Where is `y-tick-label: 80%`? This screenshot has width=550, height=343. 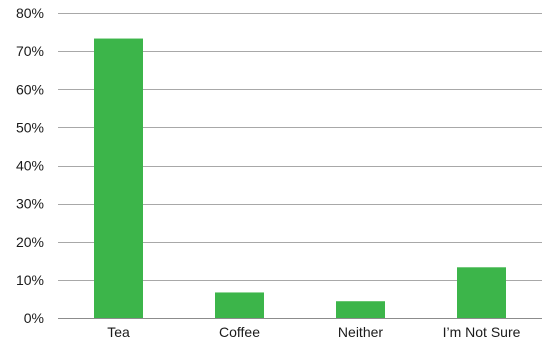 y-tick-label: 80% is located at coordinates (30, 13).